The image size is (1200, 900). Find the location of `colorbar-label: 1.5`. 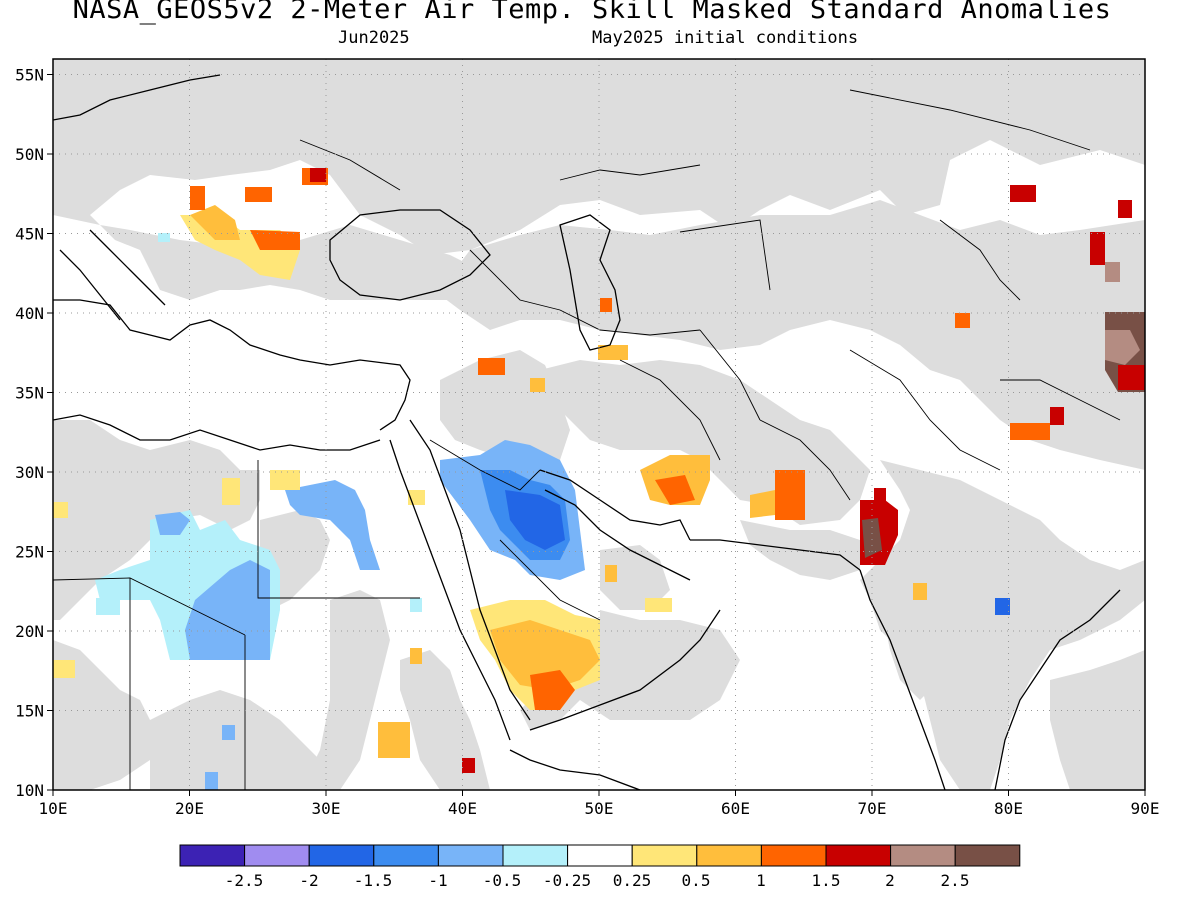

colorbar-label: 1.5 is located at coordinates (826, 880).